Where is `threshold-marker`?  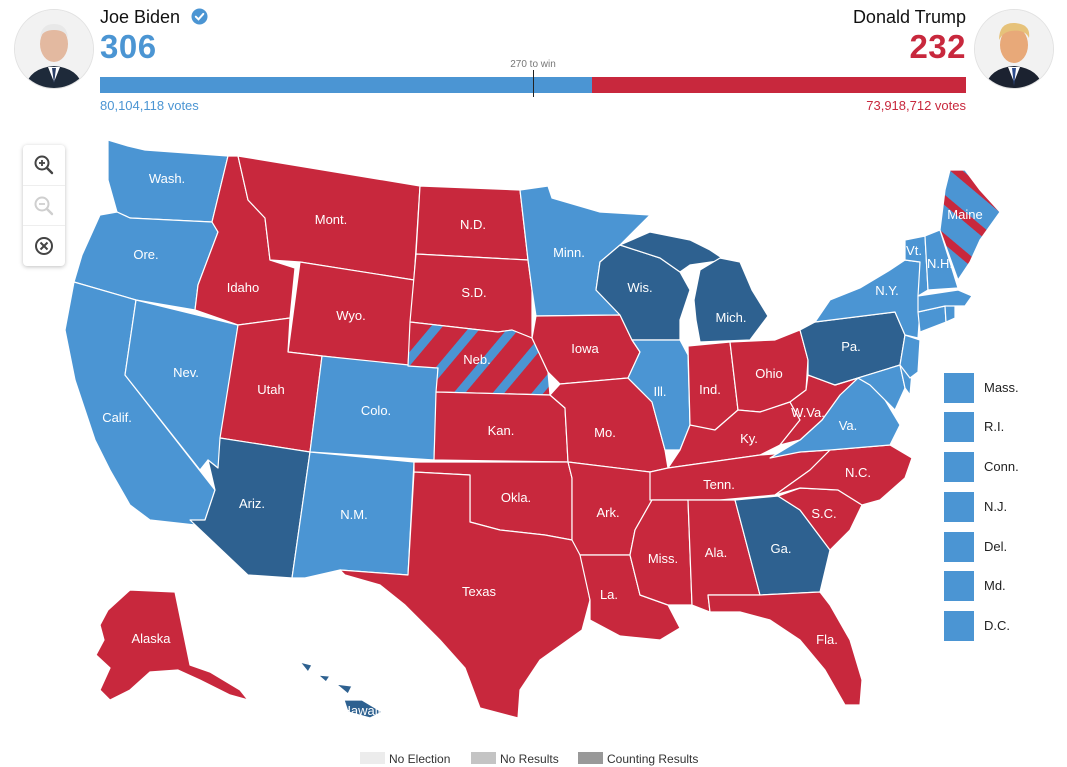
threshold-marker is located at coordinates (533, 83).